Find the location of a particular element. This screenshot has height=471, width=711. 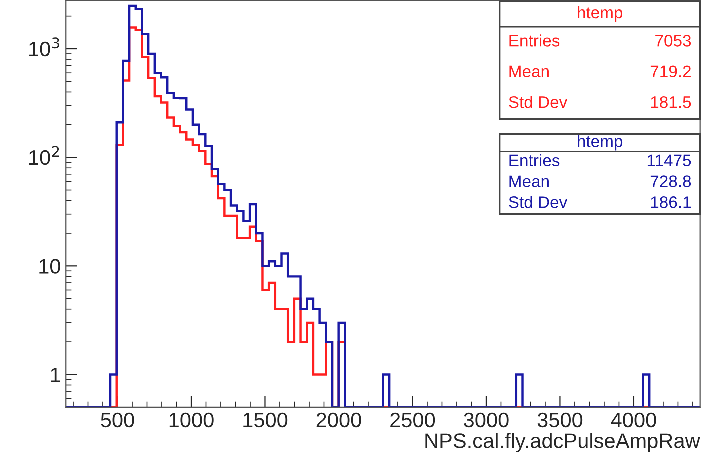

annotation: 186.1 is located at coordinates (671, 202).